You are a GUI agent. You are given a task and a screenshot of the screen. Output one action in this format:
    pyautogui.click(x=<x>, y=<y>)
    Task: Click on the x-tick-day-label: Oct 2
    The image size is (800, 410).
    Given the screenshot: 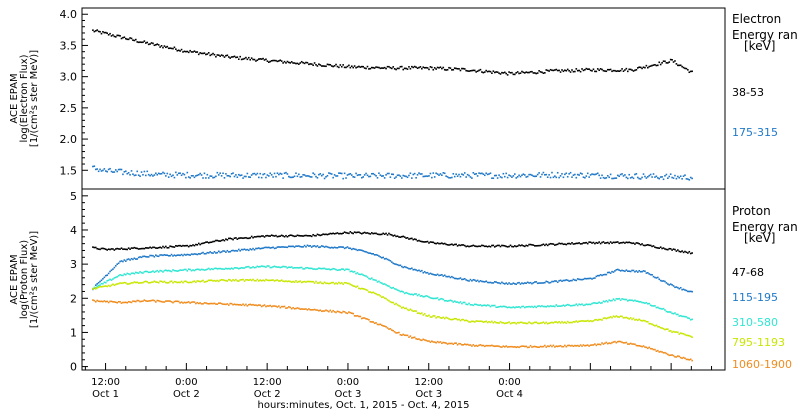 What is the action you would take?
    pyautogui.click(x=186, y=394)
    